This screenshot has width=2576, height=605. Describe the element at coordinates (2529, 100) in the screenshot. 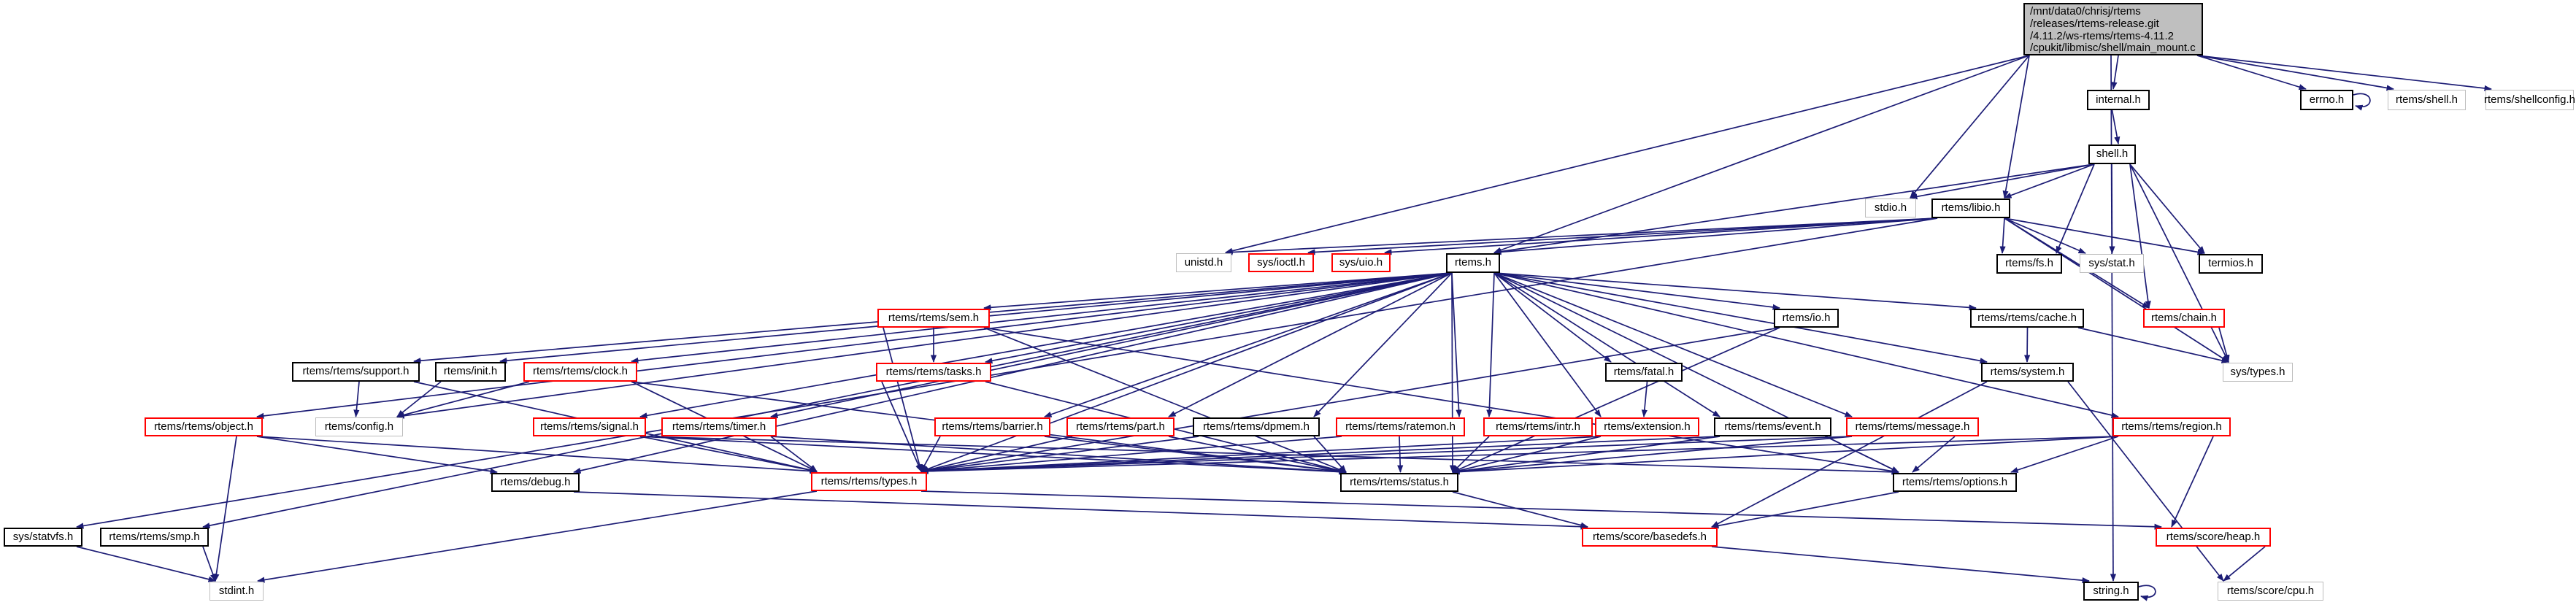

I see `graph-node-rtems-shellconfig-h: rtems/shellconfig.h` at that location.